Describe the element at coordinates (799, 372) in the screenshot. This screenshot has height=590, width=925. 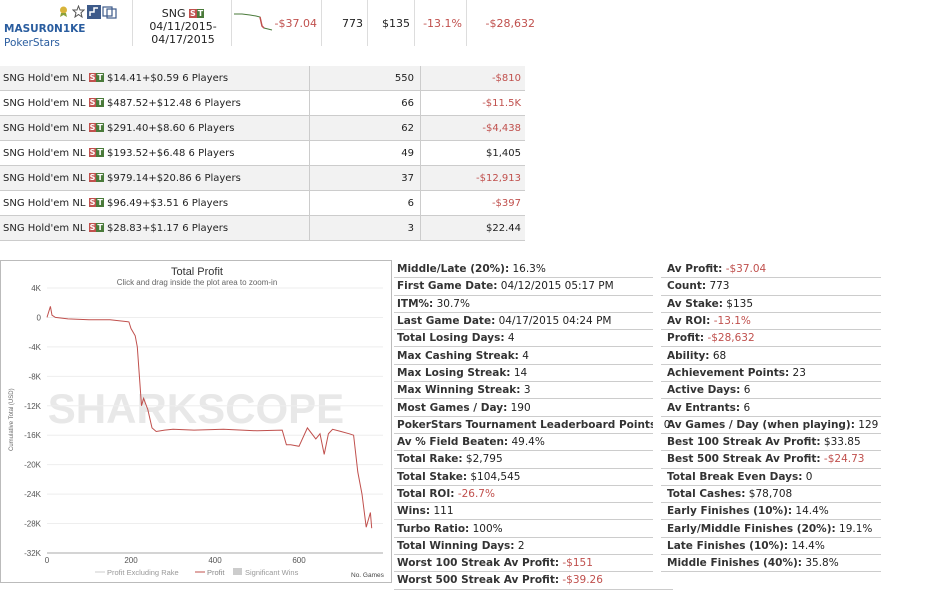
I see `stat-value: 23` at that location.